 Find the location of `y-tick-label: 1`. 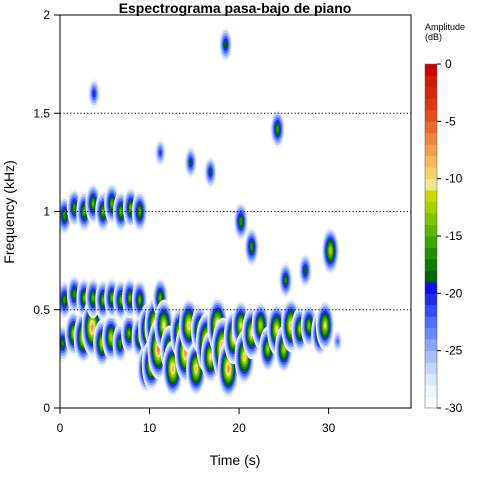

y-tick-label: 1 is located at coordinates (46, 212).